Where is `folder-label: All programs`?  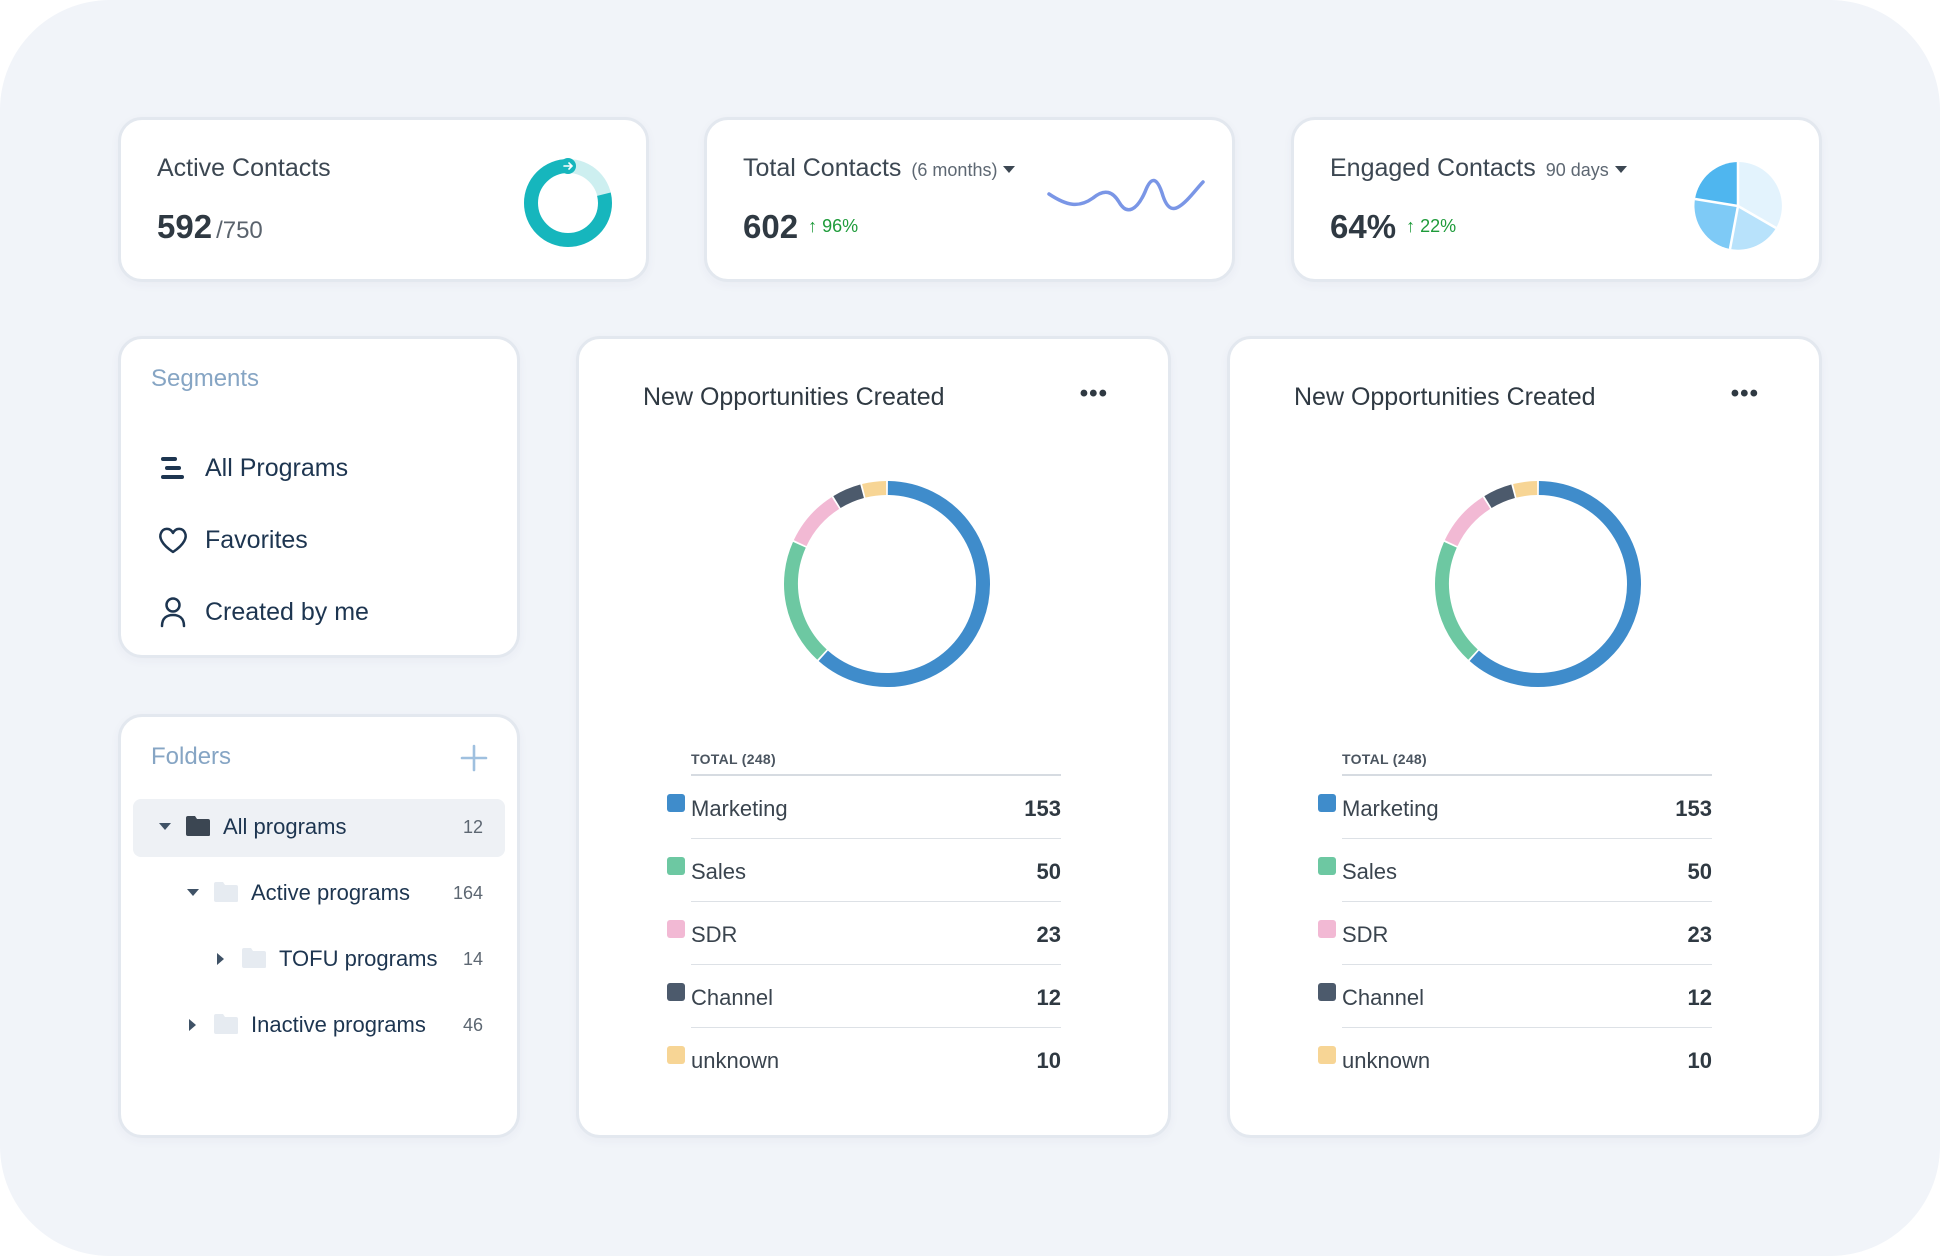
folder-label: All programs is located at coordinates (285, 826).